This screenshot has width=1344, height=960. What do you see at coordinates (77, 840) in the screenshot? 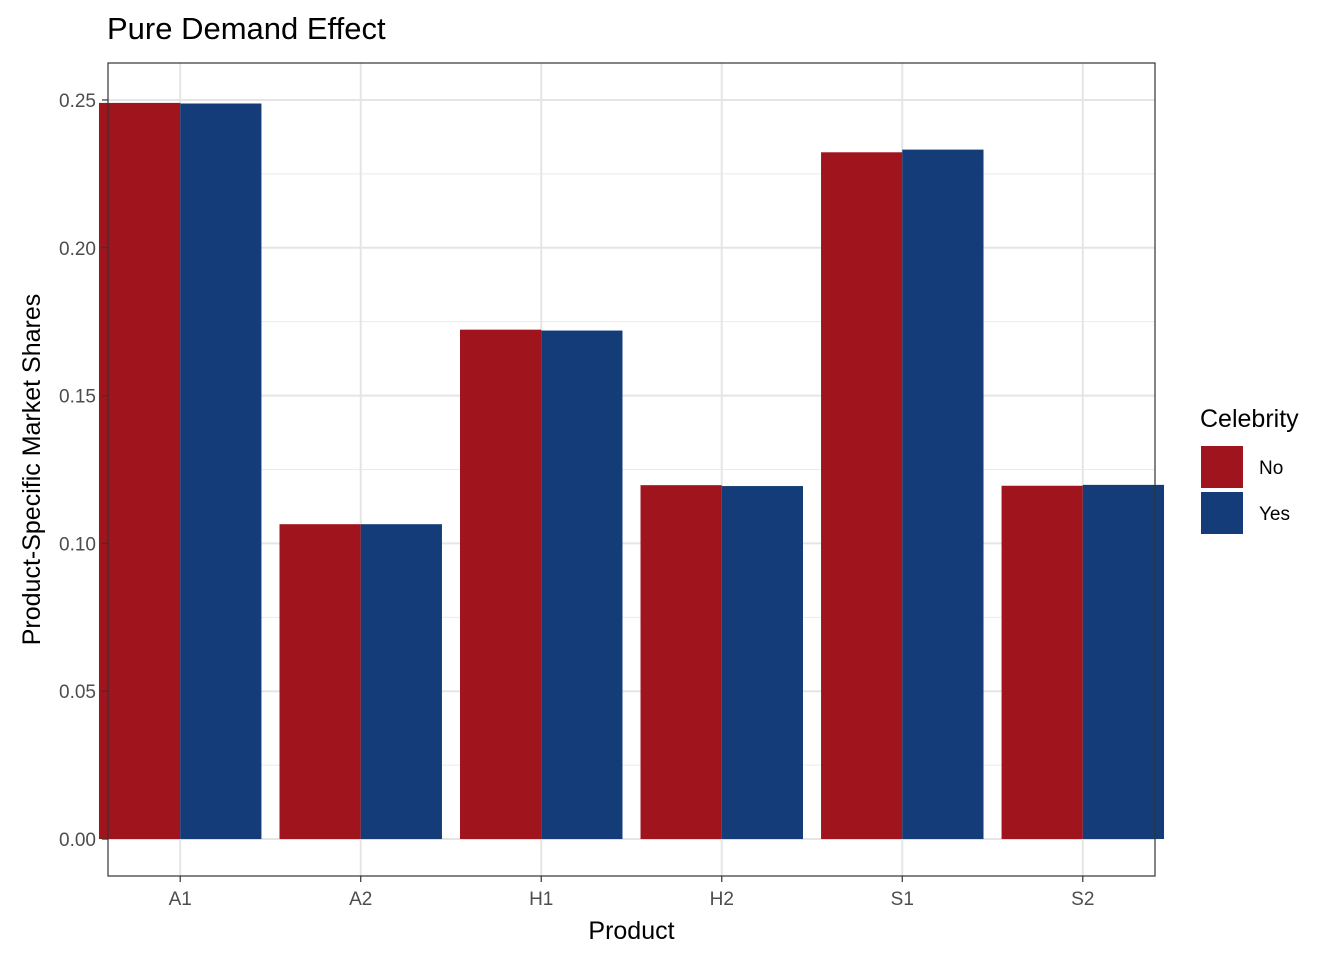
I see `y-tick-label: 0.00` at bounding box center [77, 840].